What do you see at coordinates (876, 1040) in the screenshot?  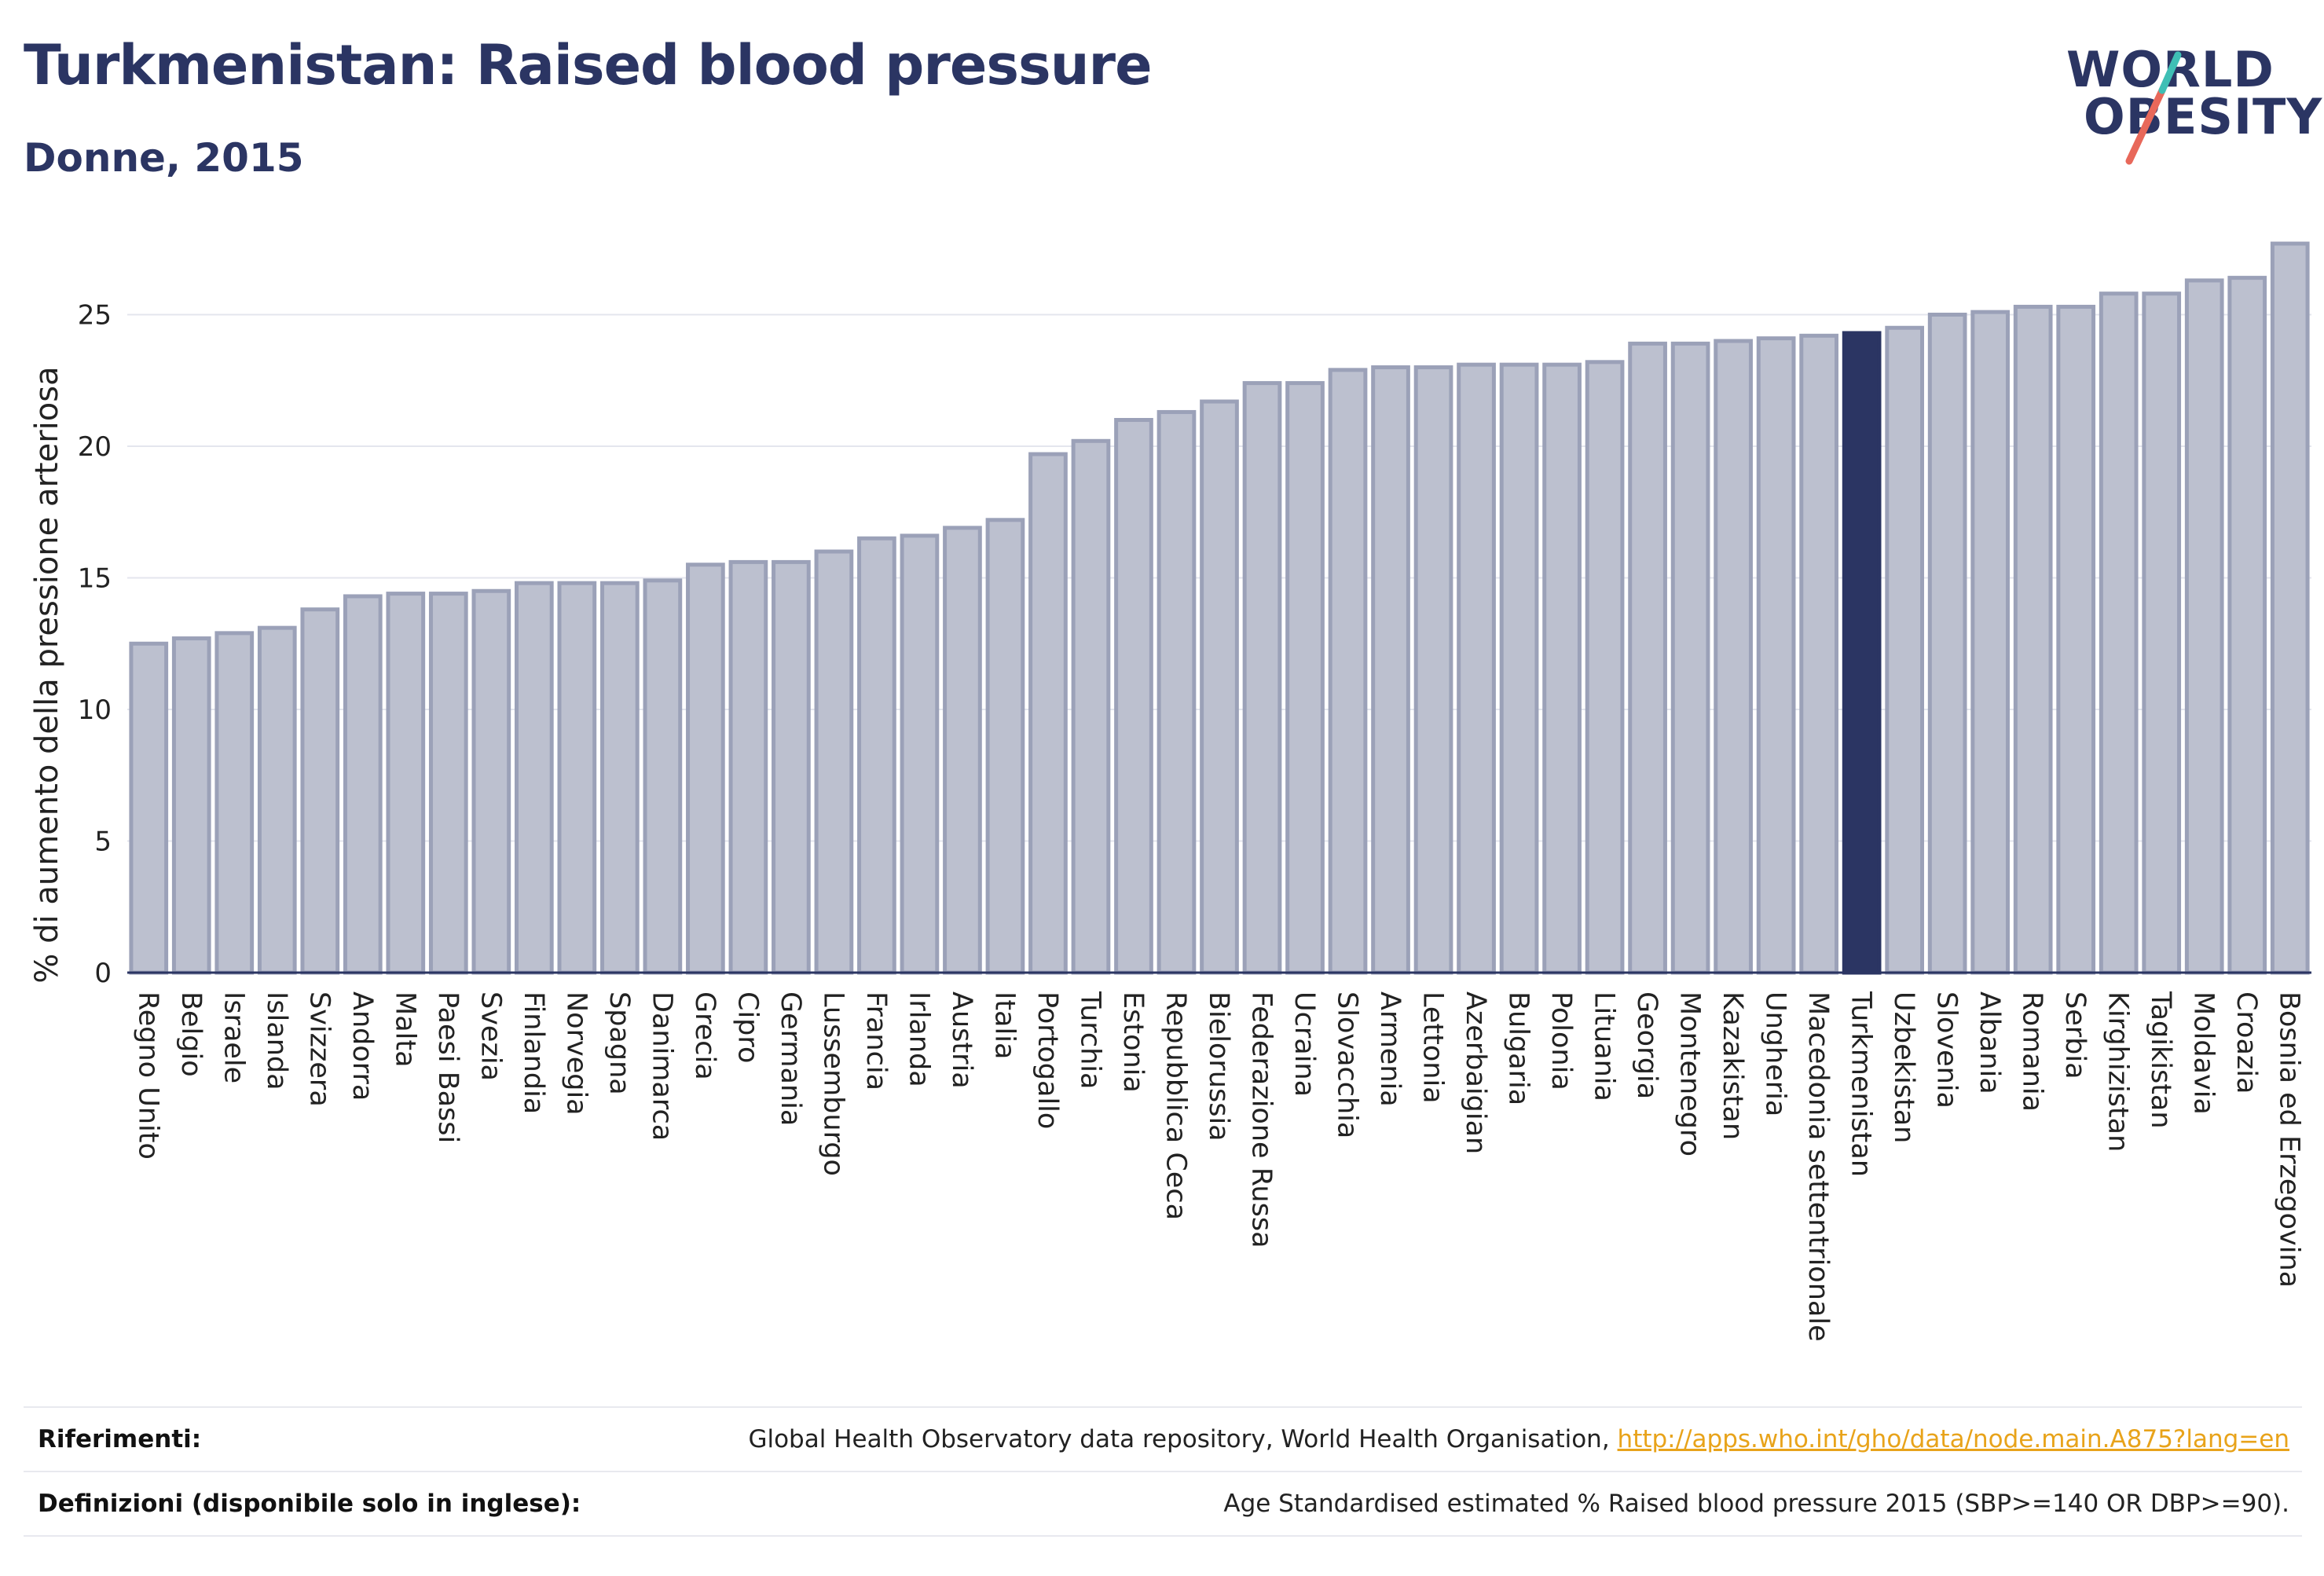 I see `x-tick-label: Francia` at bounding box center [876, 1040].